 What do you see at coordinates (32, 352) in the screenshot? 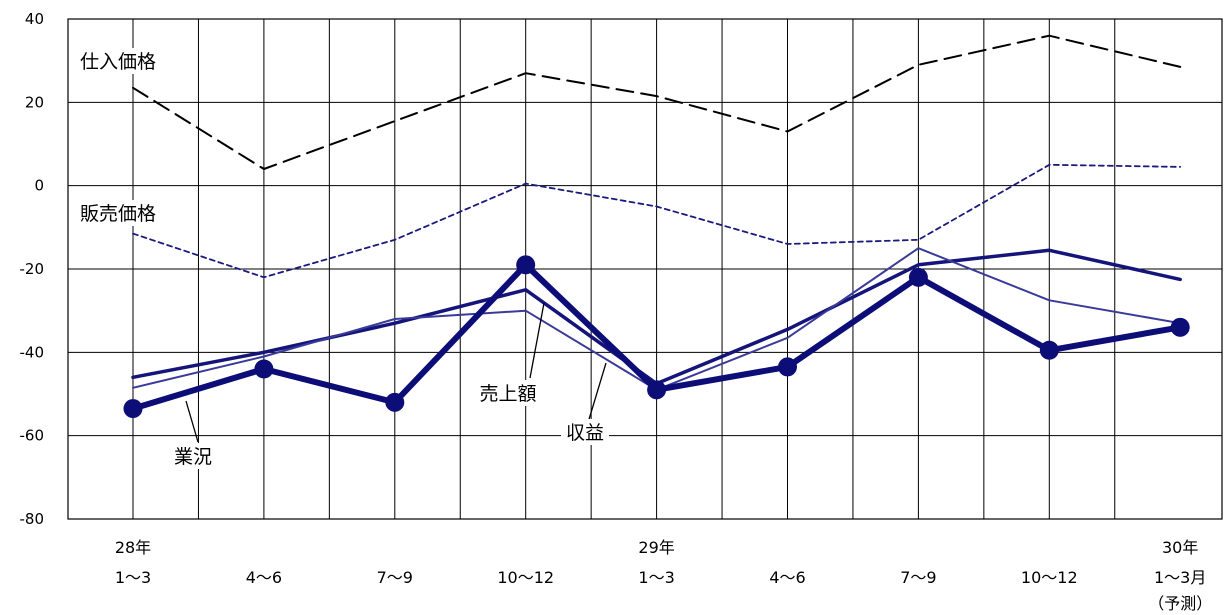
I see `y-tick-label: -40` at bounding box center [32, 352].